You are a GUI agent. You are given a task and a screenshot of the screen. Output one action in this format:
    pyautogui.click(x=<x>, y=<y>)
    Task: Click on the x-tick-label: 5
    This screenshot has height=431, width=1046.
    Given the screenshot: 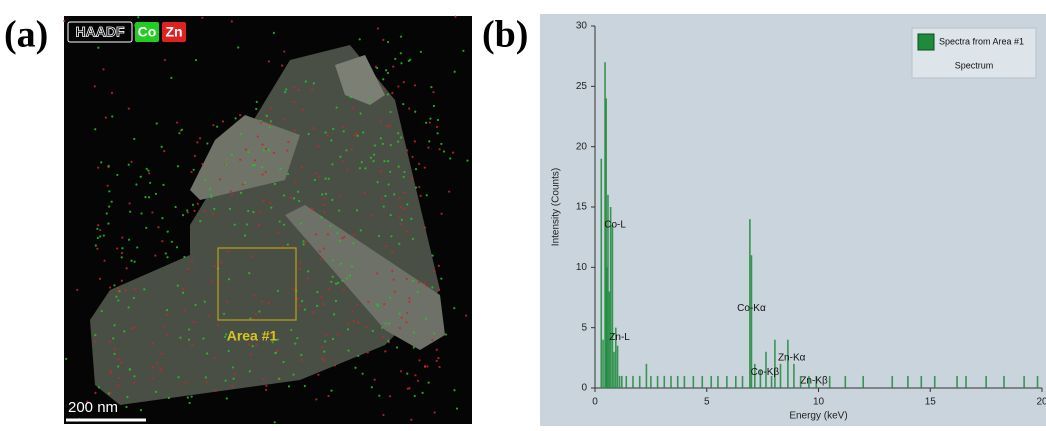 What is the action you would take?
    pyautogui.click(x=707, y=402)
    